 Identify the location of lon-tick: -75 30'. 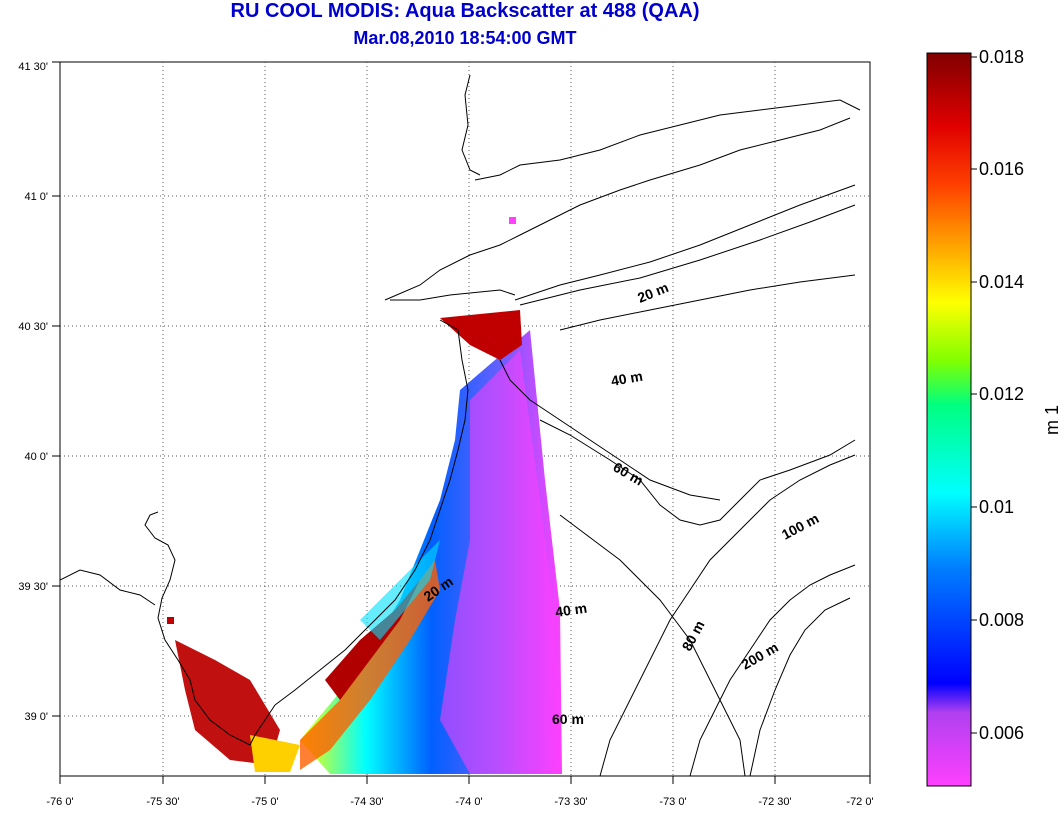
(162, 802).